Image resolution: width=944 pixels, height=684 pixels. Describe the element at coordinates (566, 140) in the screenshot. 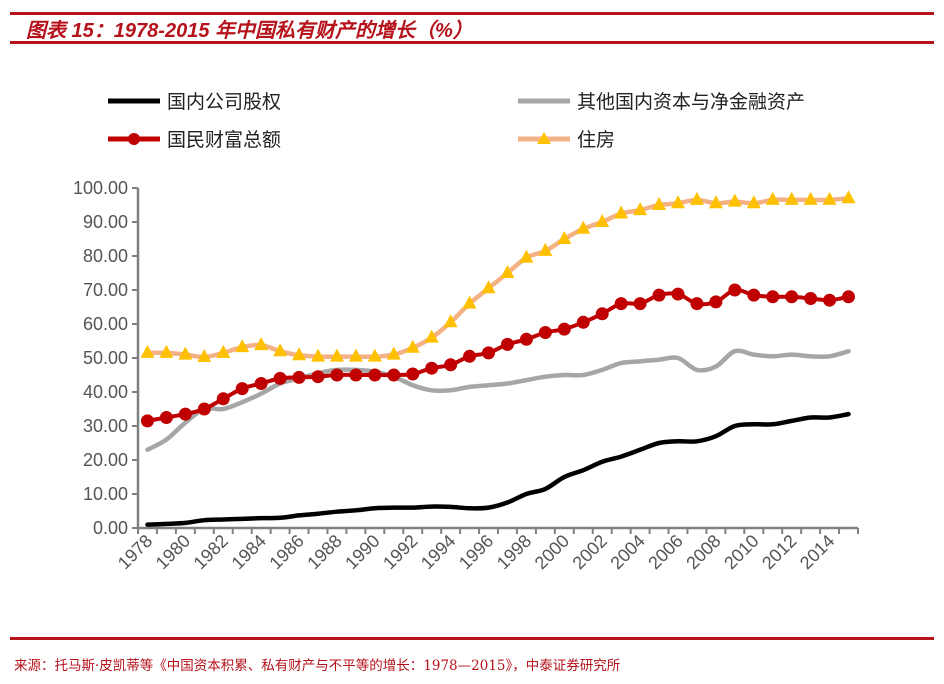

I see `legend-item-housing: 住房` at that location.